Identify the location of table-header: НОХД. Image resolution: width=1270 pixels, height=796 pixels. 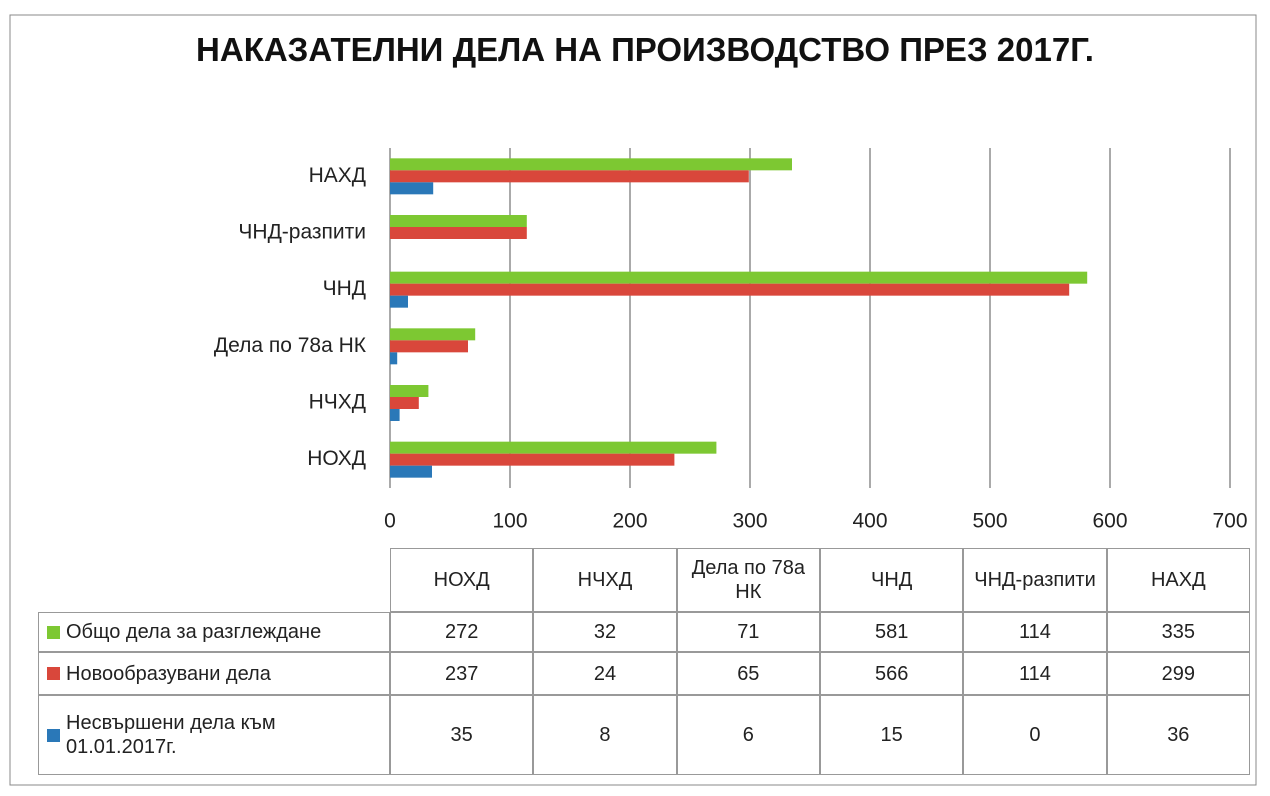
(462, 580).